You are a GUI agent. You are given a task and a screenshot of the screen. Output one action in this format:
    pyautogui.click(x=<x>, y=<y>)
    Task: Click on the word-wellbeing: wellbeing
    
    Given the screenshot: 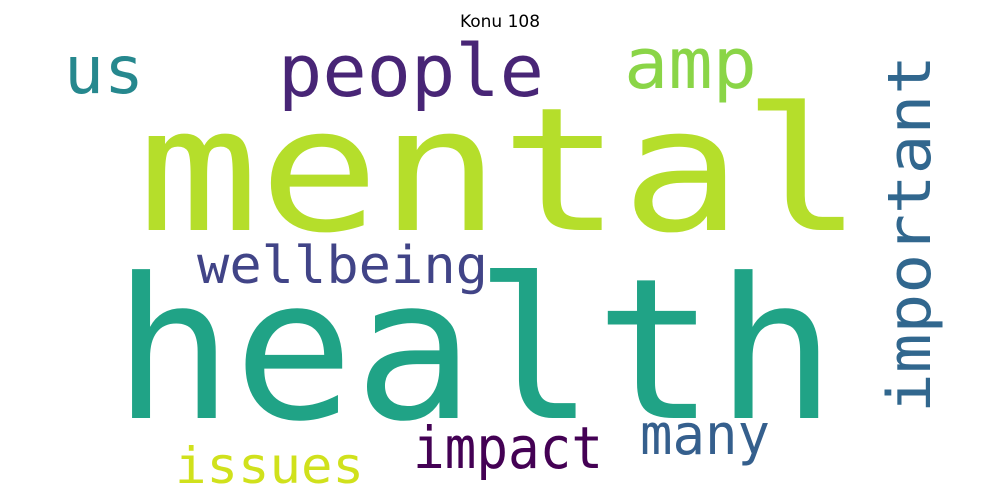 What is the action you would take?
    pyautogui.click(x=342, y=266)
    